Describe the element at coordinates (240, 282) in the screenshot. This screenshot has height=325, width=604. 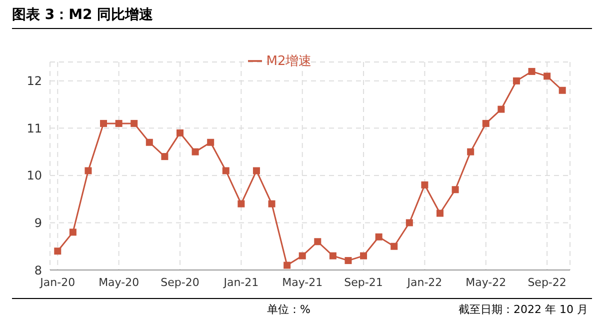
I see `x-tick-label: Jan-21` at that location.